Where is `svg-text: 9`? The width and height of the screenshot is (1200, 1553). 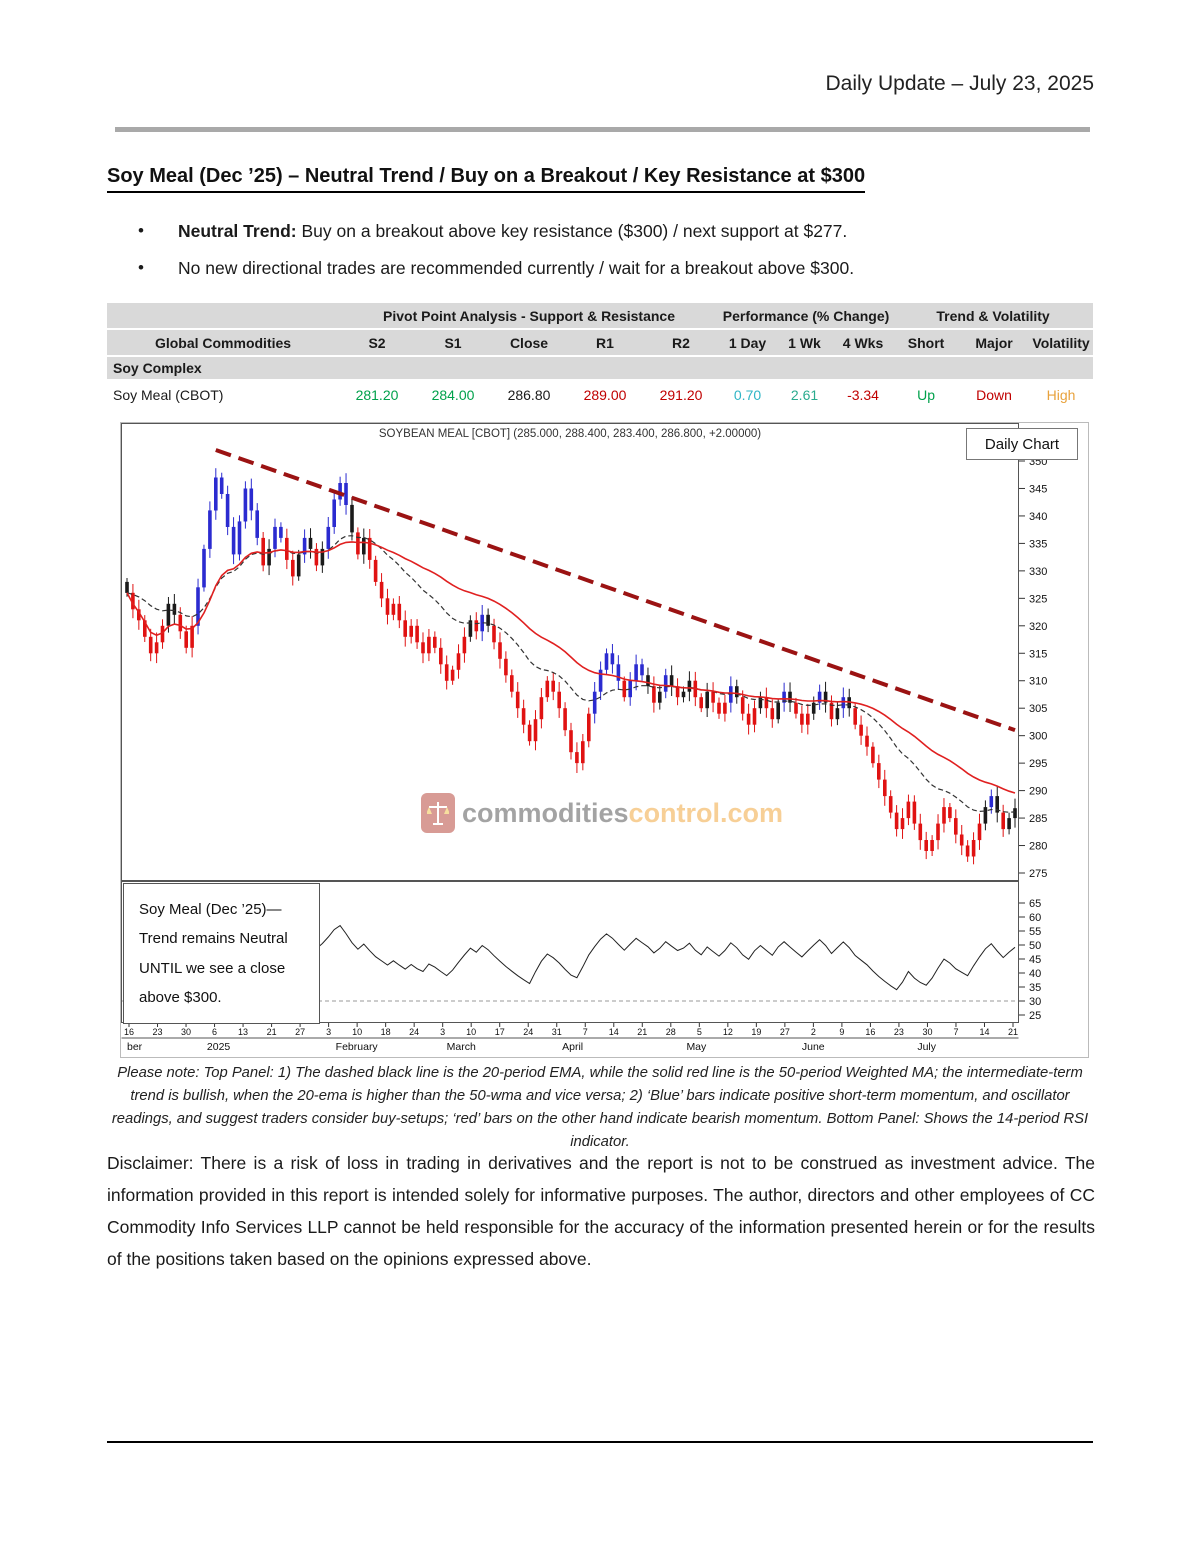 svg-text: 9 is located at coordinates (841, 1032).